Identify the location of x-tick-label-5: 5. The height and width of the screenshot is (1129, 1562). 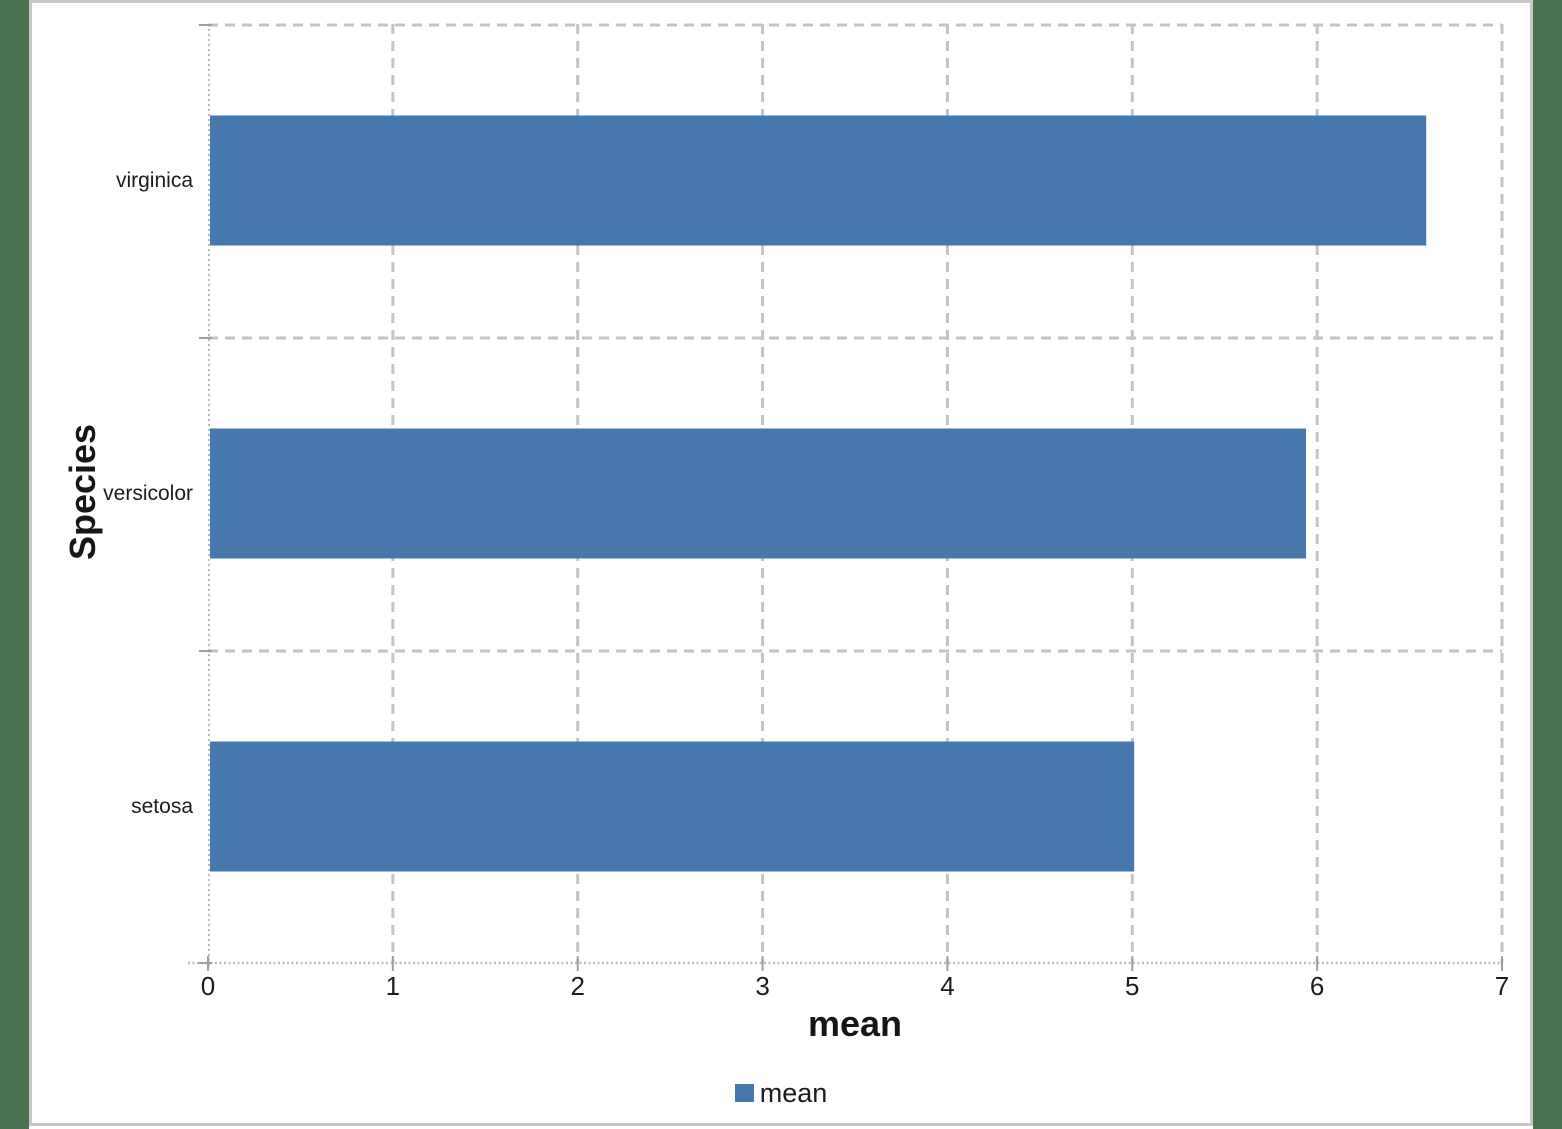
(1132, 986).